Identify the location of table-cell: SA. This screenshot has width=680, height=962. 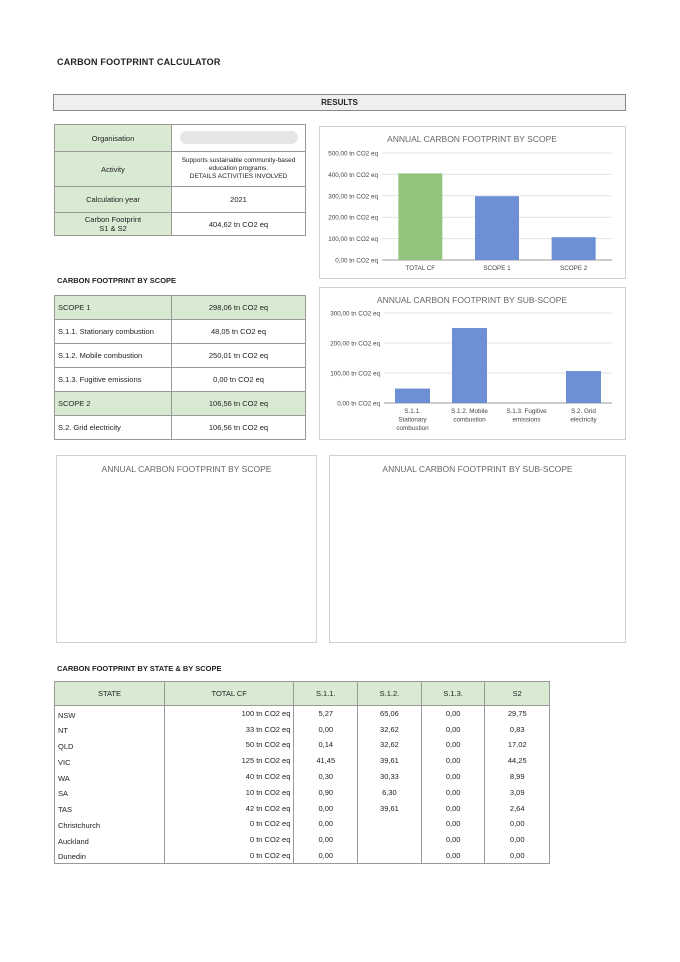
(109, 792).